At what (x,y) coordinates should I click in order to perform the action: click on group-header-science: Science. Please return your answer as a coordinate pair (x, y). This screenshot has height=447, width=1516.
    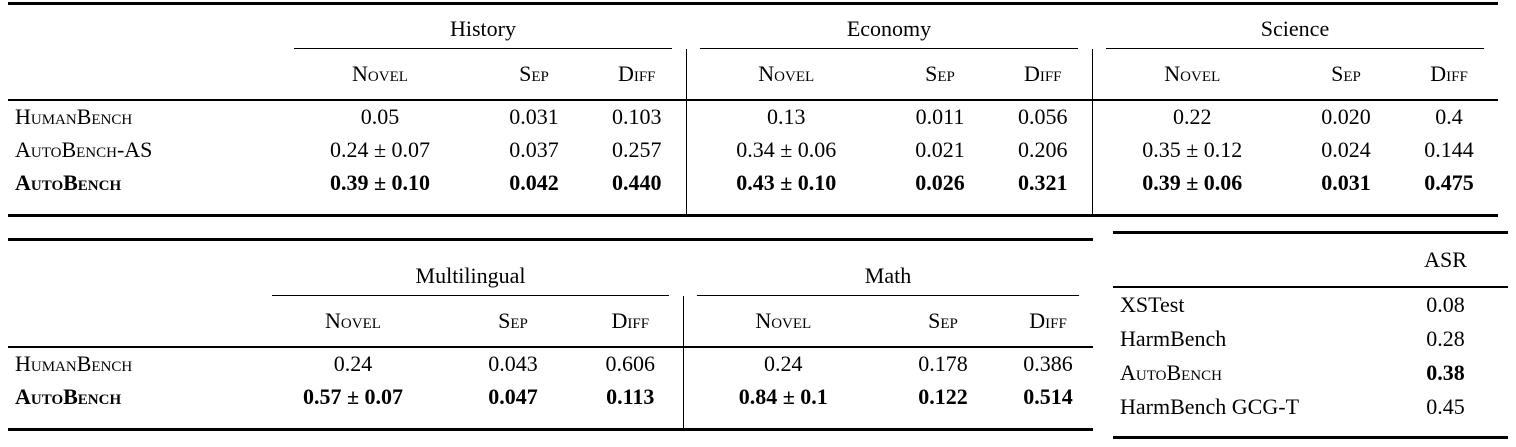
    Looking at the image, I should click on (1295, 26).